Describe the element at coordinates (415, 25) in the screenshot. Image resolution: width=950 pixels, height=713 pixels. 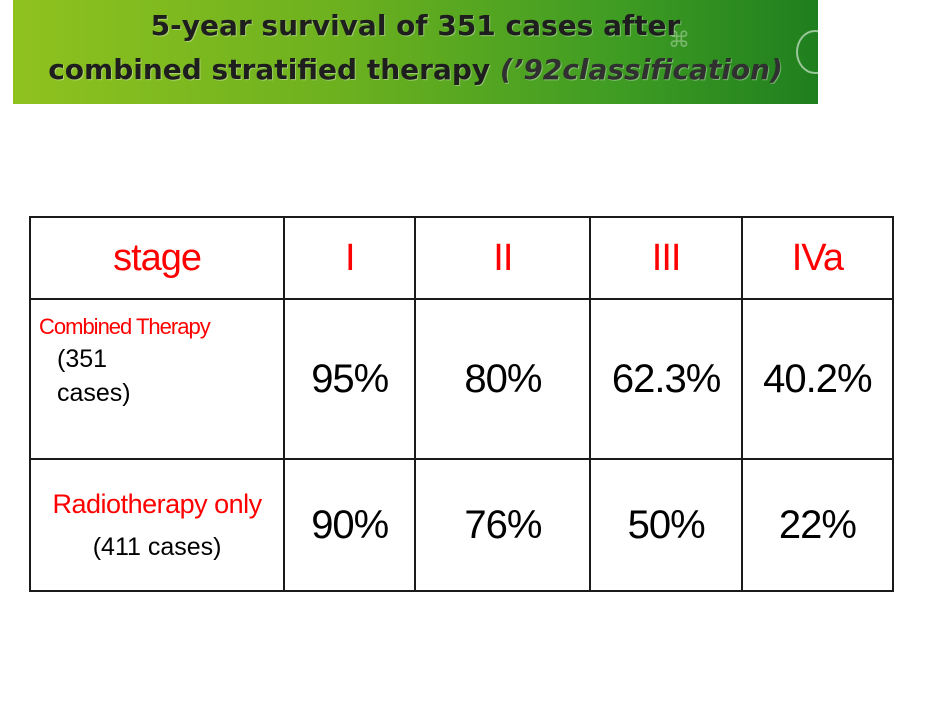
I see `title-line-1: 5-year survival of 351 cases after` at that location.